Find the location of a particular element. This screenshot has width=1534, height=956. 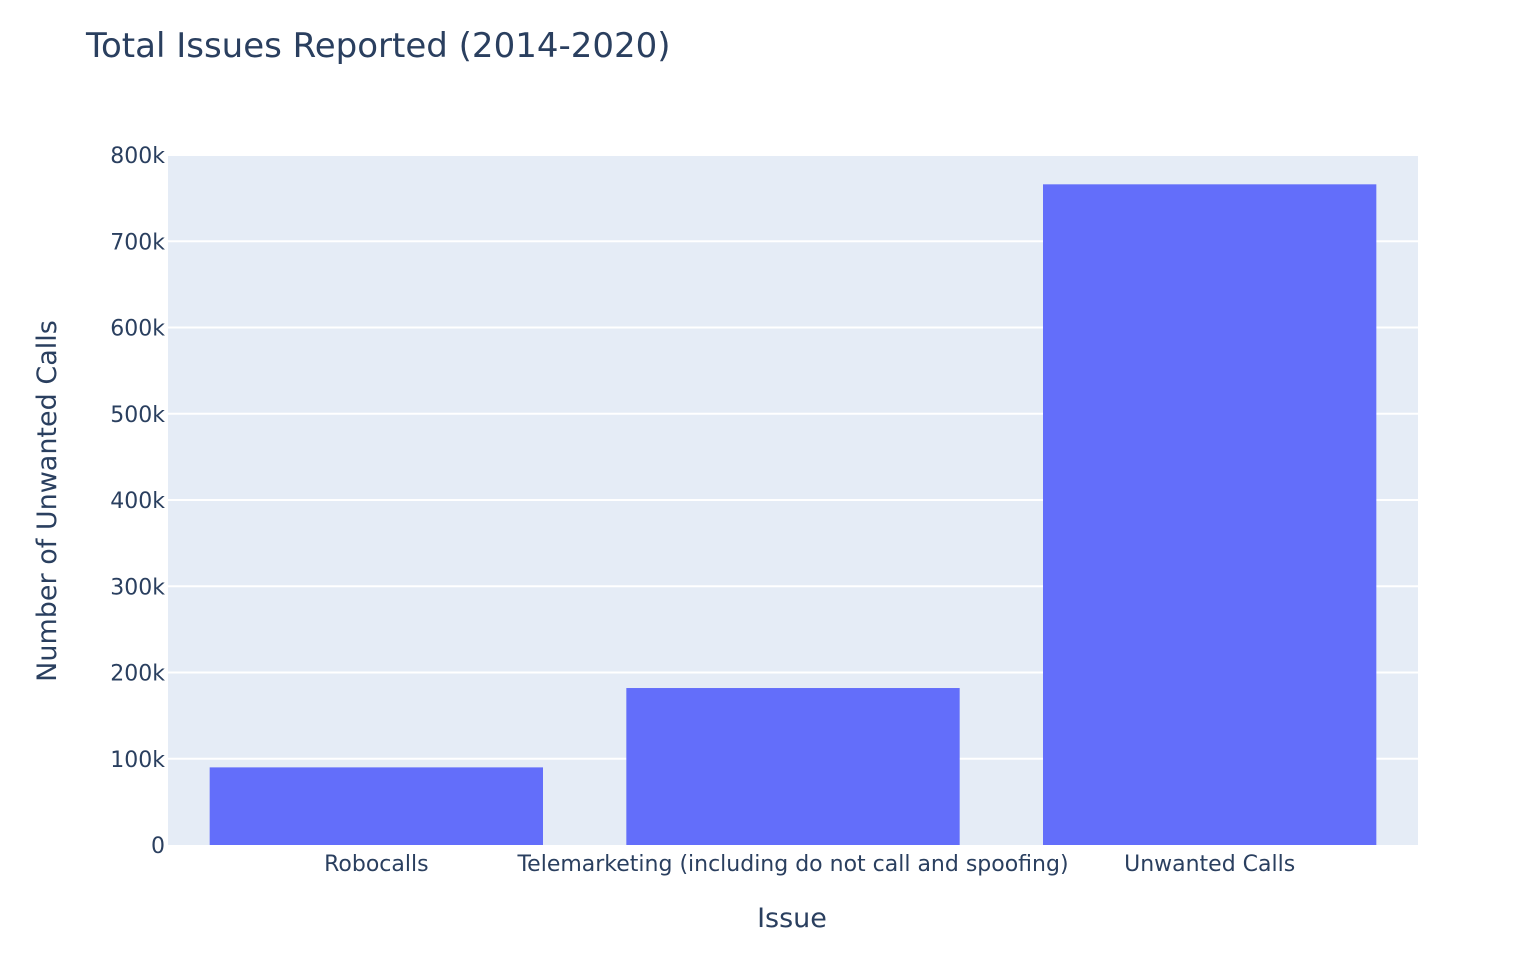

y-tick-label: 100k is located at coordinates (137, 760).